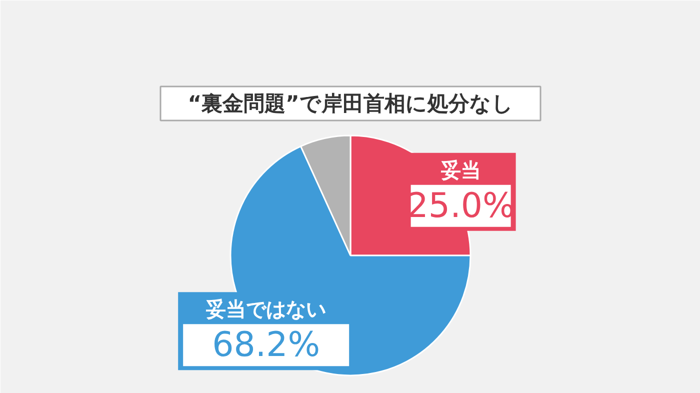  I want to click on data-label: 68.2%, so click(266, 345).